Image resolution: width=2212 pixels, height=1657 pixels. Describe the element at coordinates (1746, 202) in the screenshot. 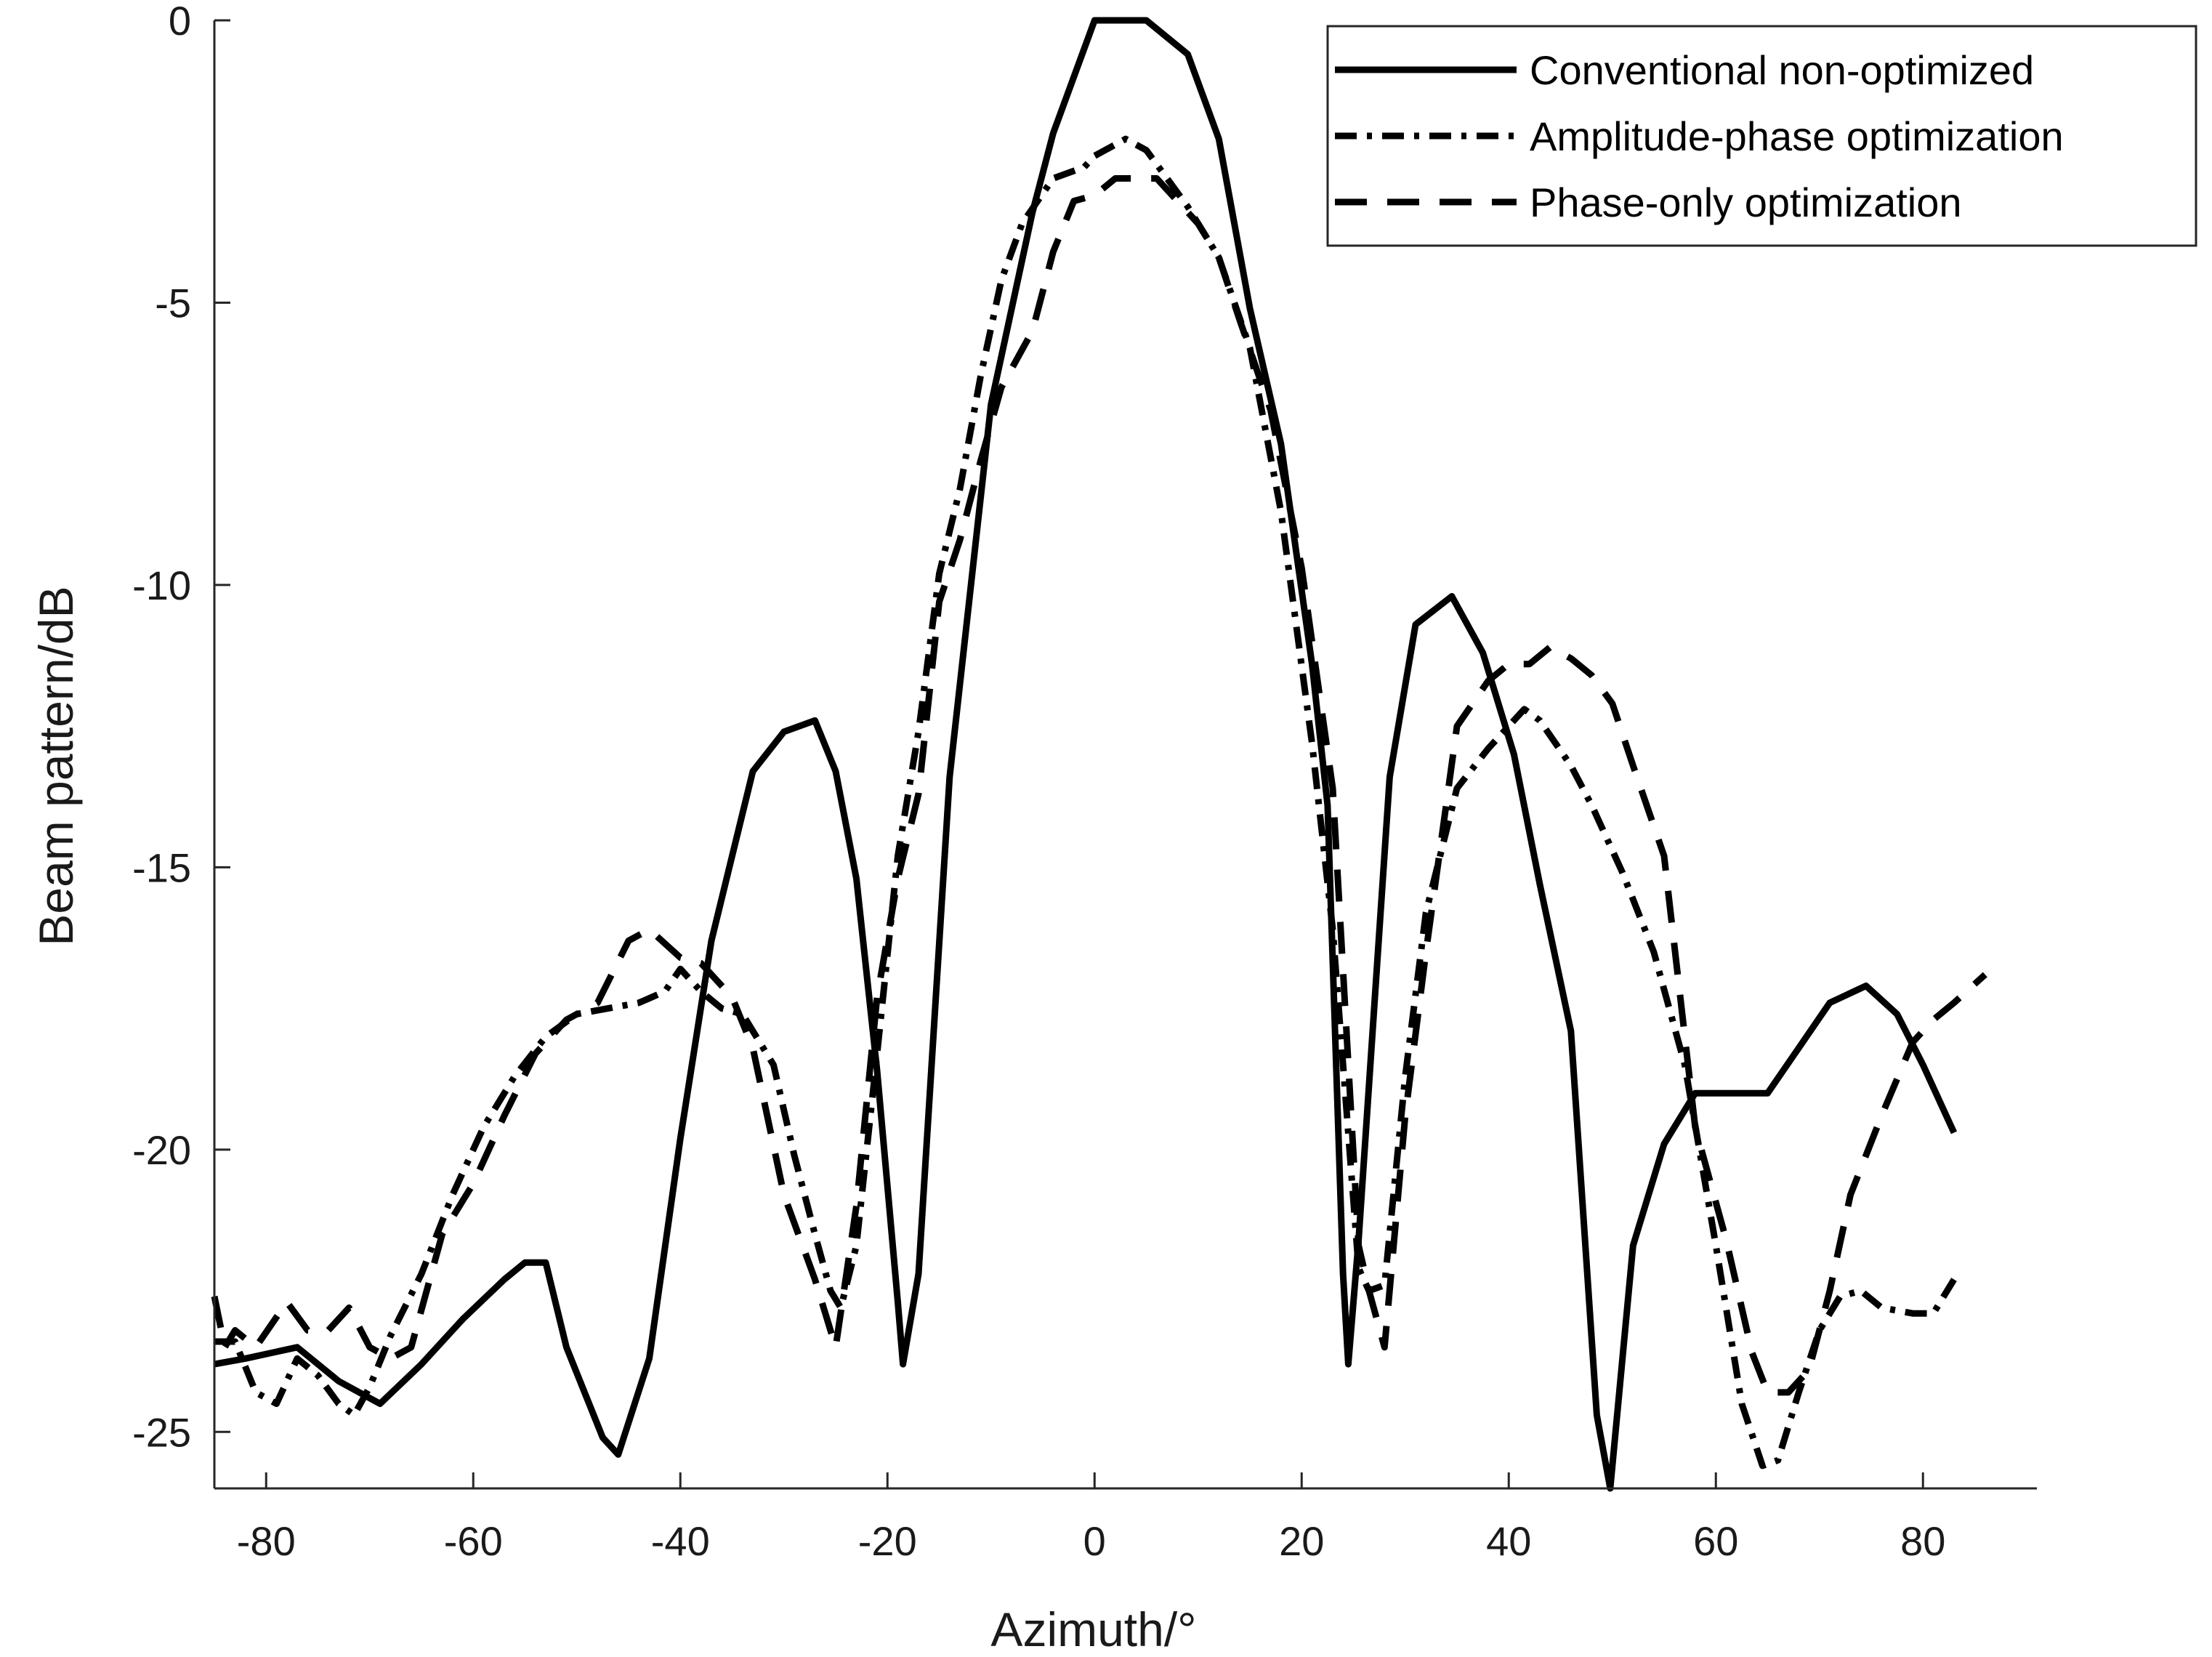

I see `legend-label-3: Phase-only optimization` at that location.